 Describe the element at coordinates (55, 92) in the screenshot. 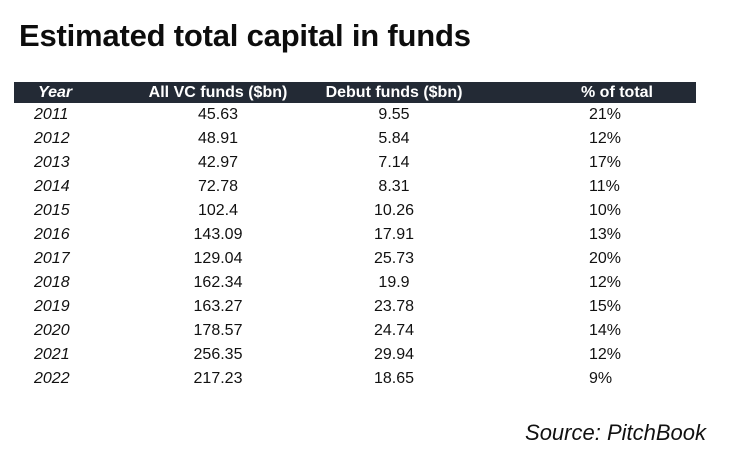

I see `column-header-year: Year` at that location.